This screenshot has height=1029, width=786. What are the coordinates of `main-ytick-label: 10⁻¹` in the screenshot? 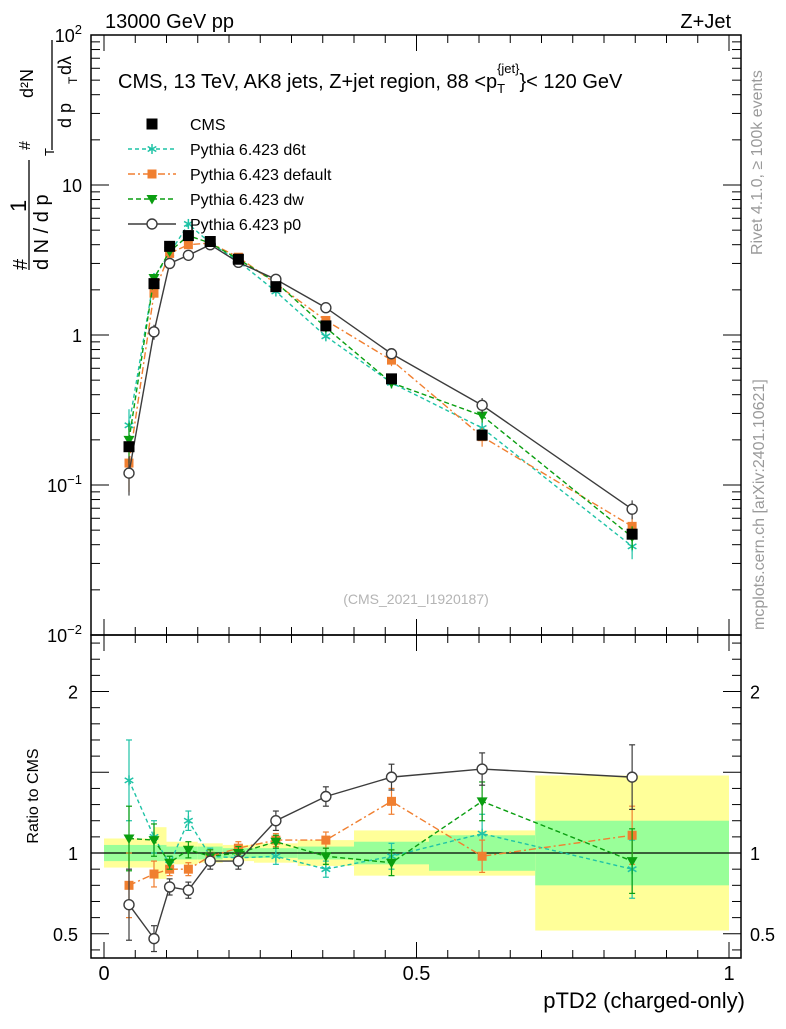 It's located at (64, 484).